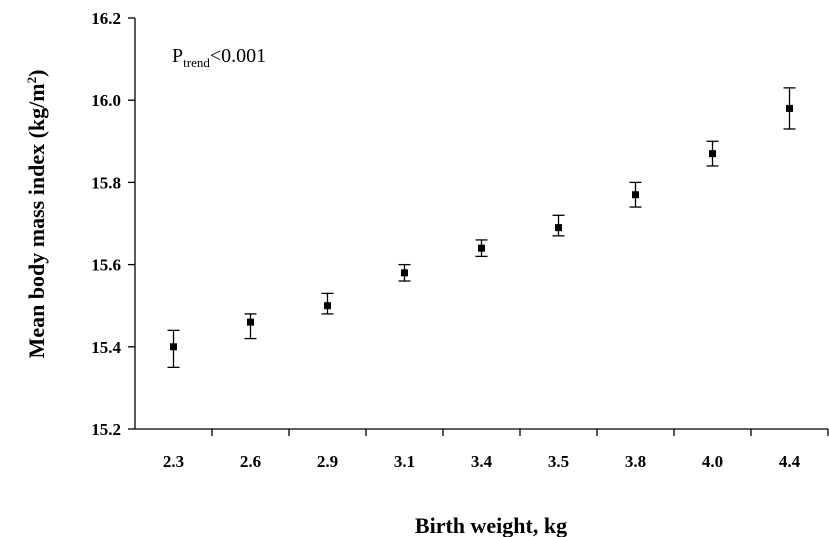 The image size is (829, 537). What do you see at coordinates (113, 224) in the screenshot?
I see `y-axis-ticks: 15.2 15.4 15.6 15.8 16.0 16.2` at bounding box center [113, 224].